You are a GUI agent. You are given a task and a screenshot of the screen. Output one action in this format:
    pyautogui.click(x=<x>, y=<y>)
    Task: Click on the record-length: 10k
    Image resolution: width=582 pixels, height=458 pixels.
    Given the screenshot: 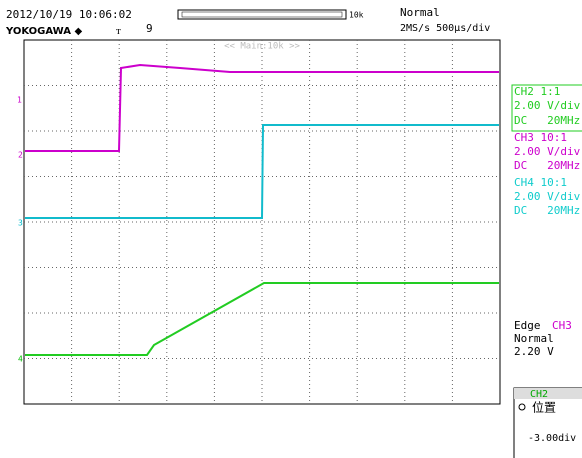 What is the action you would take?
    pyautogui.click(x=356, y=15)
    